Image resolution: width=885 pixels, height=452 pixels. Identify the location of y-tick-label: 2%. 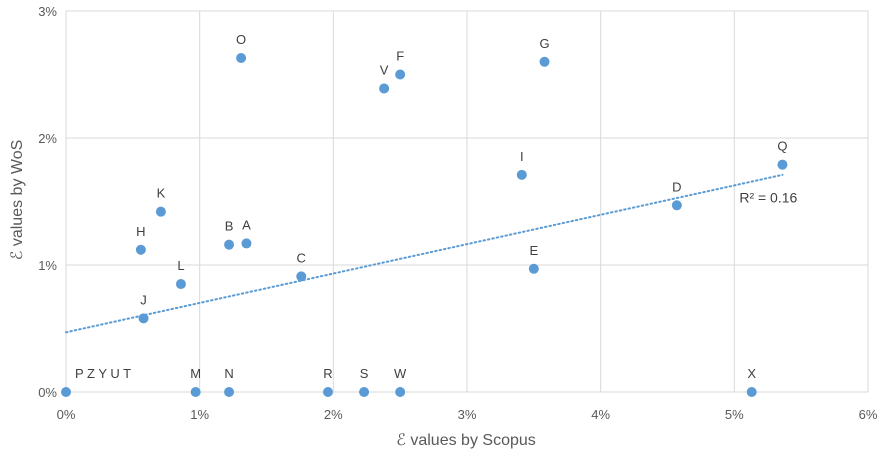
(47, 138).